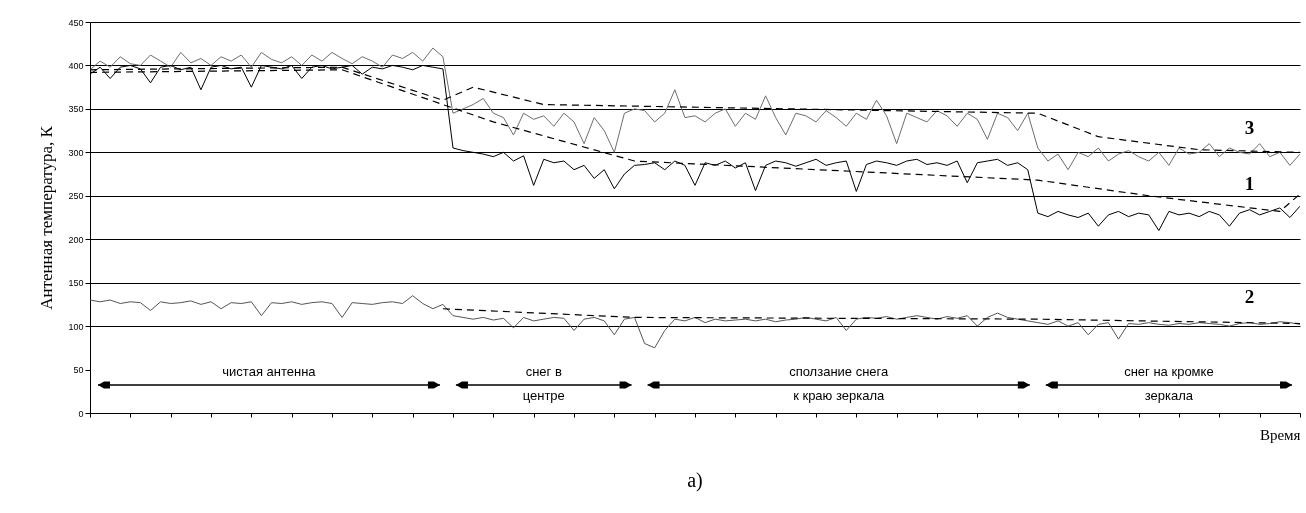 This screenshot has width=1306, height=513. What do you see at coordinates (47, 217) in the screenshot?
I see `y-axis-title: Антенная температура, К` at bounding box center [47, 217].